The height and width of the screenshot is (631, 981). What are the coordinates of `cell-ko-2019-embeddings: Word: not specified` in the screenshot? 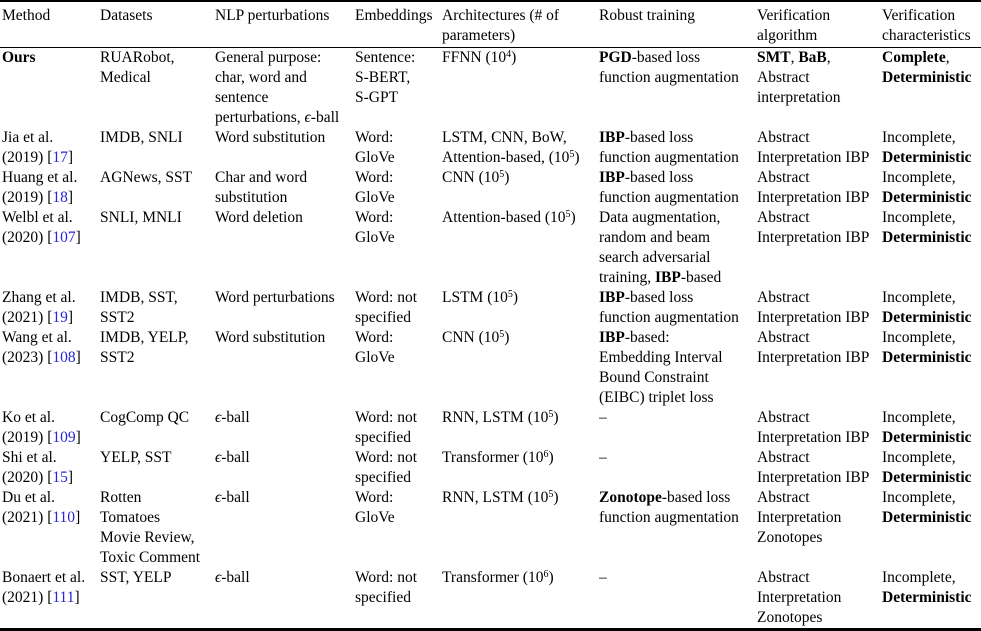 It's located at (398, 428).